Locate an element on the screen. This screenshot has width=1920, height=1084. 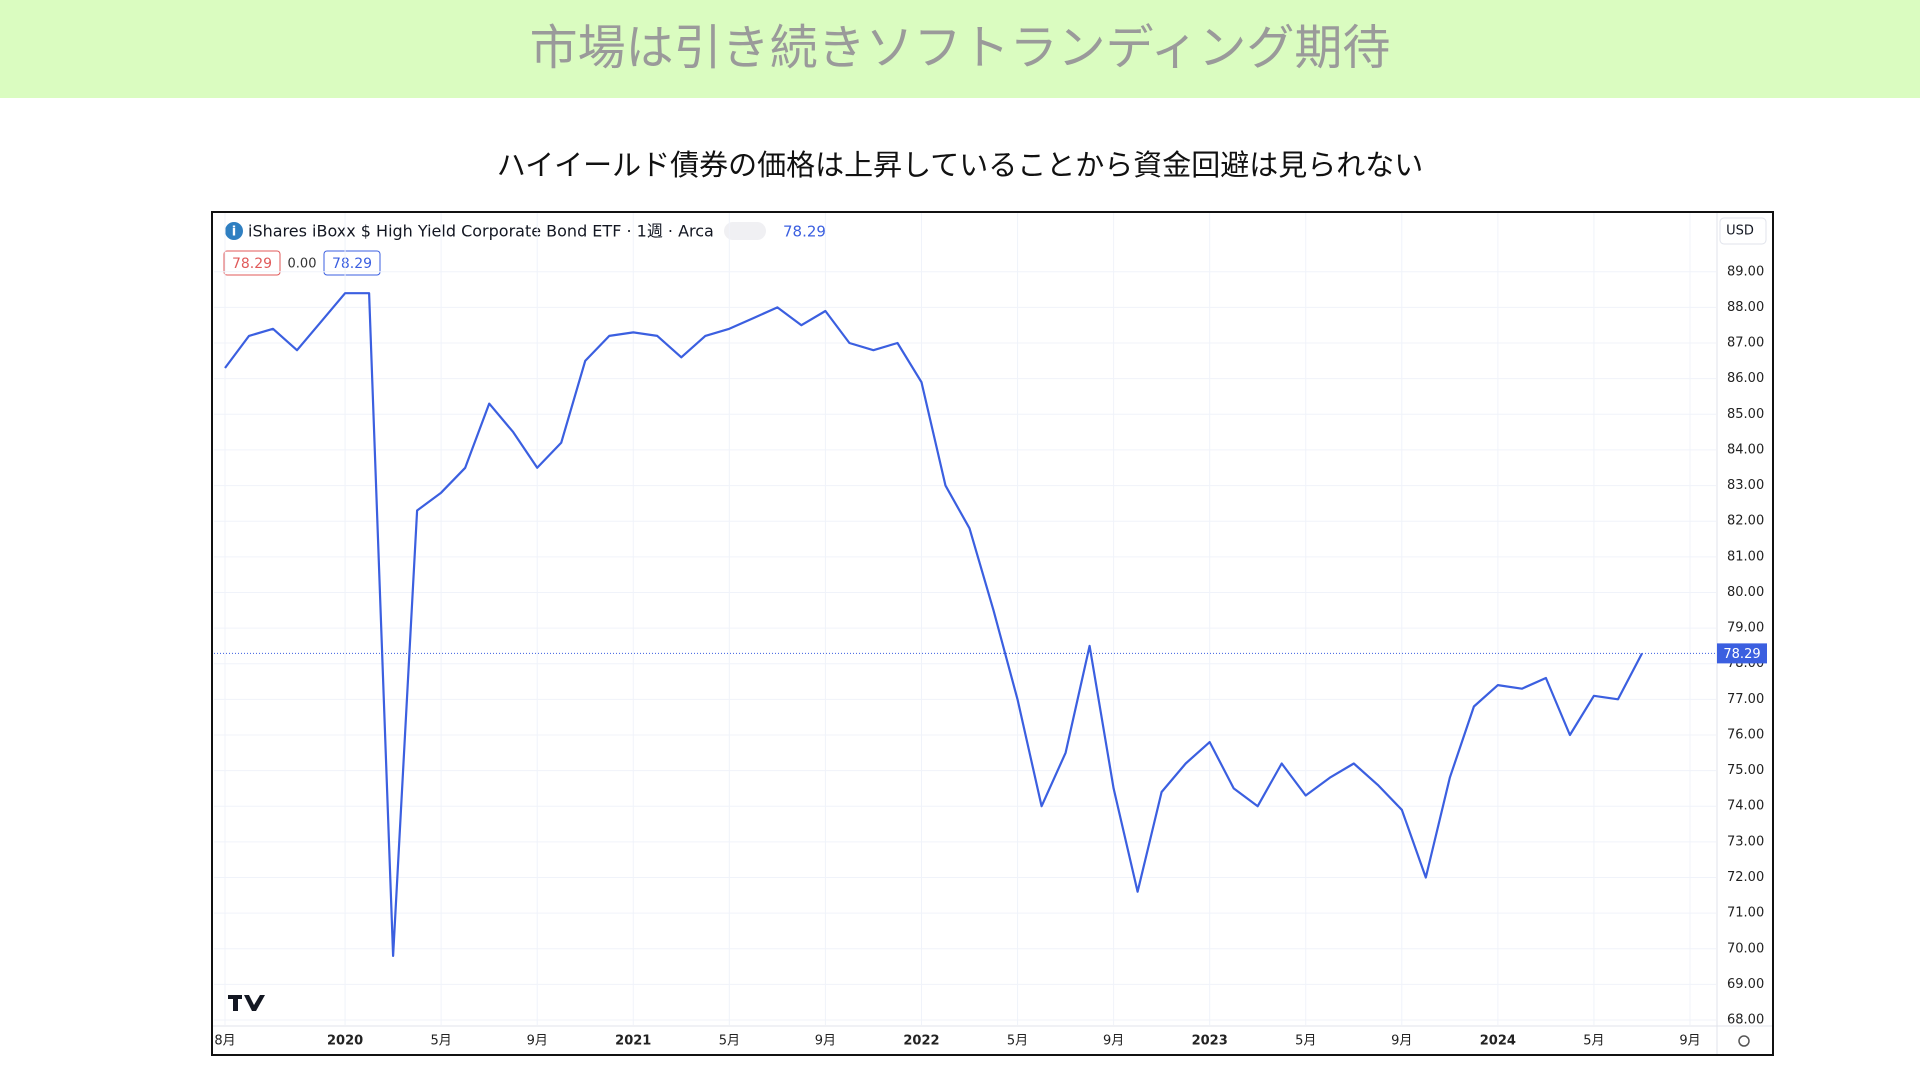
y-tick-label: 75.00 is located at coordinates (1745, 770).